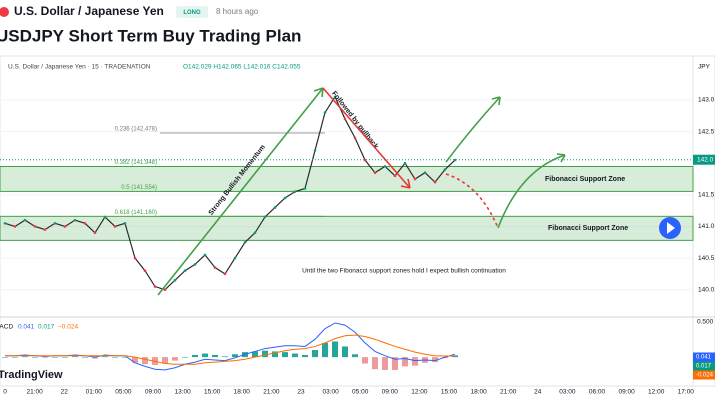  What do you see at coordinates (538, 392) in the screenshot?
I see `x-tick-label: 24` at bounding box center [538, 392].